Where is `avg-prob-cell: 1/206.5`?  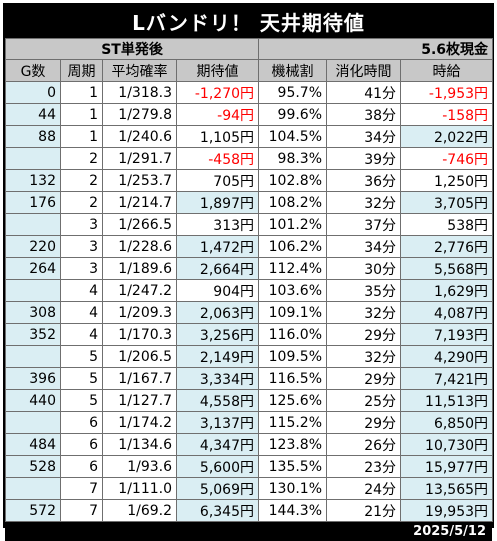 avg-prob-cell: 1/206.5 is located at coordinates (139, 356).